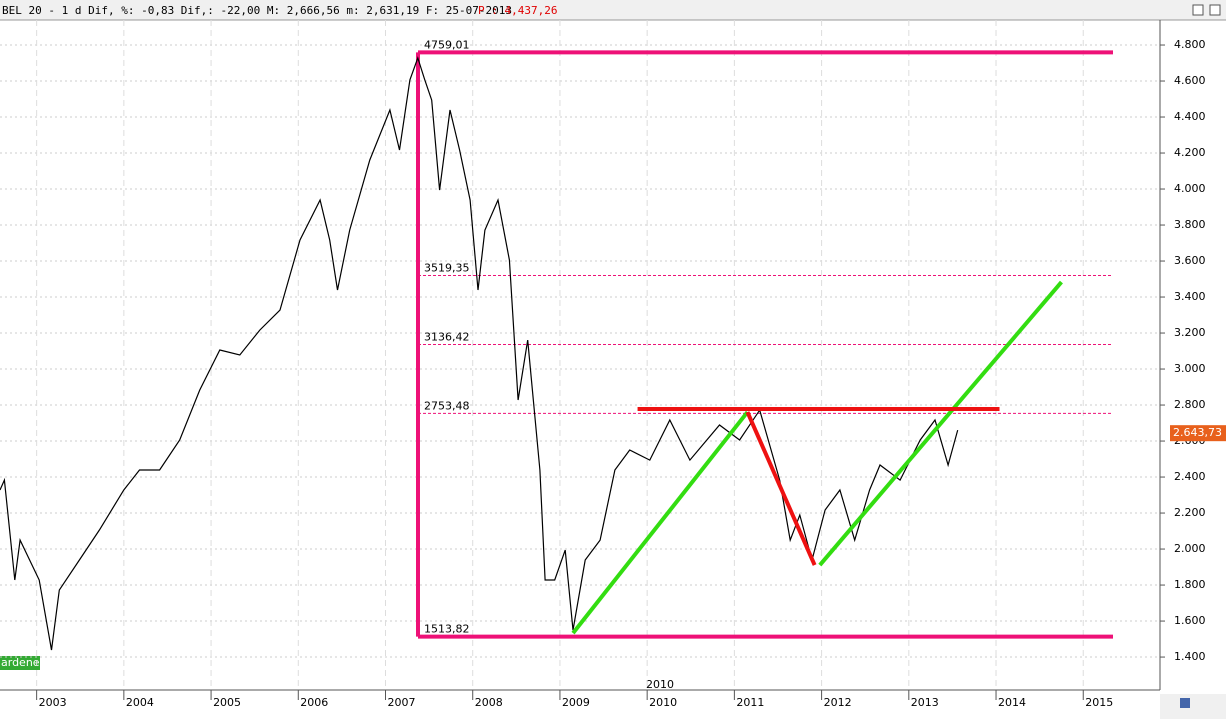  Describe the element at coordinates (517, 10) in the screenshot. I see `price-annotation: P : 4,437,26` at that location.